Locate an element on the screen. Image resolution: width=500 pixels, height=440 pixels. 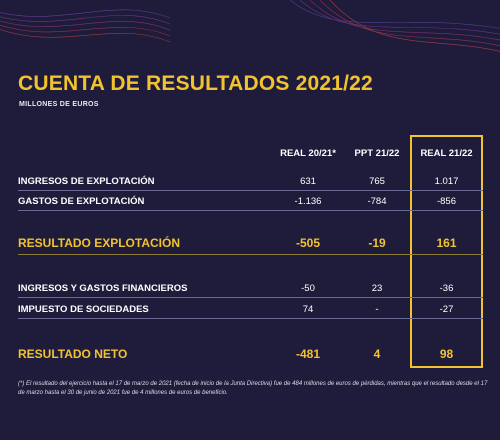
cell-gastos-real2021: -1.136 is located at coordinates (308, 201).